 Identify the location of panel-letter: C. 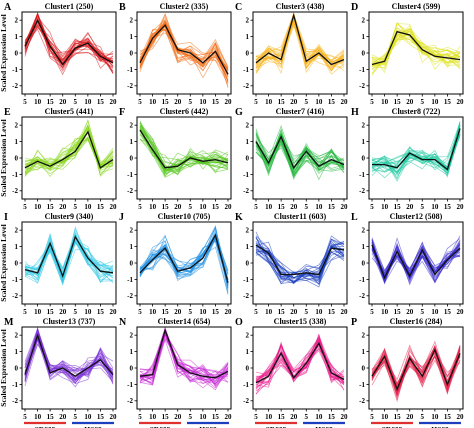
(238, 7).